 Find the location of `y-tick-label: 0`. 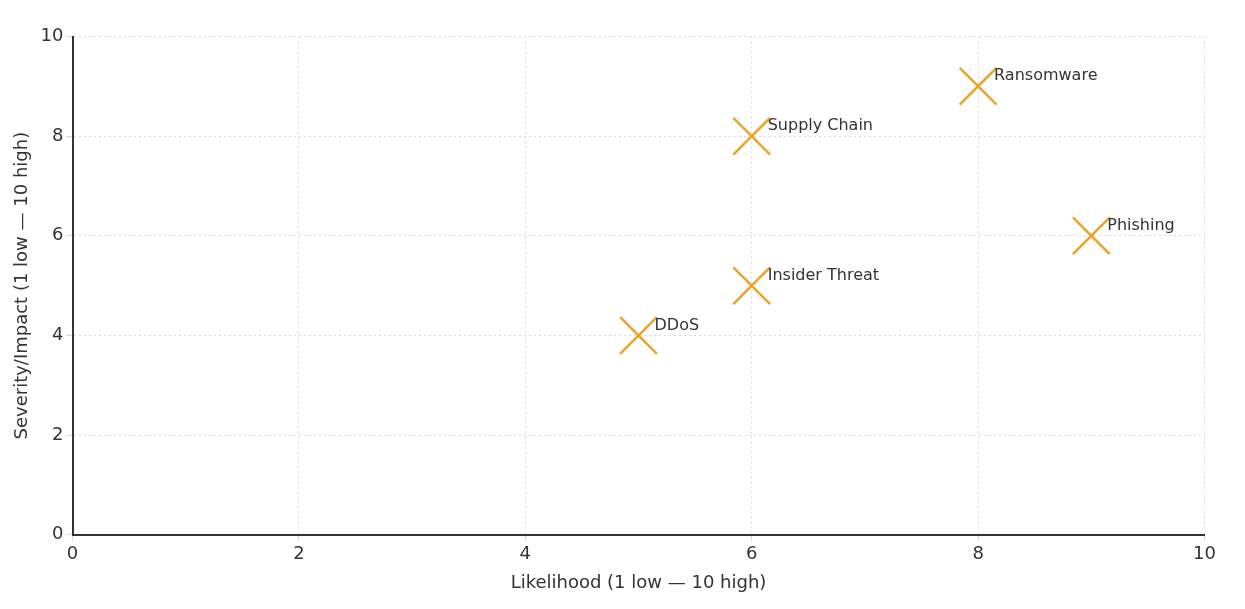

y-tick-label: 0 is located at coordinates (58, 533).